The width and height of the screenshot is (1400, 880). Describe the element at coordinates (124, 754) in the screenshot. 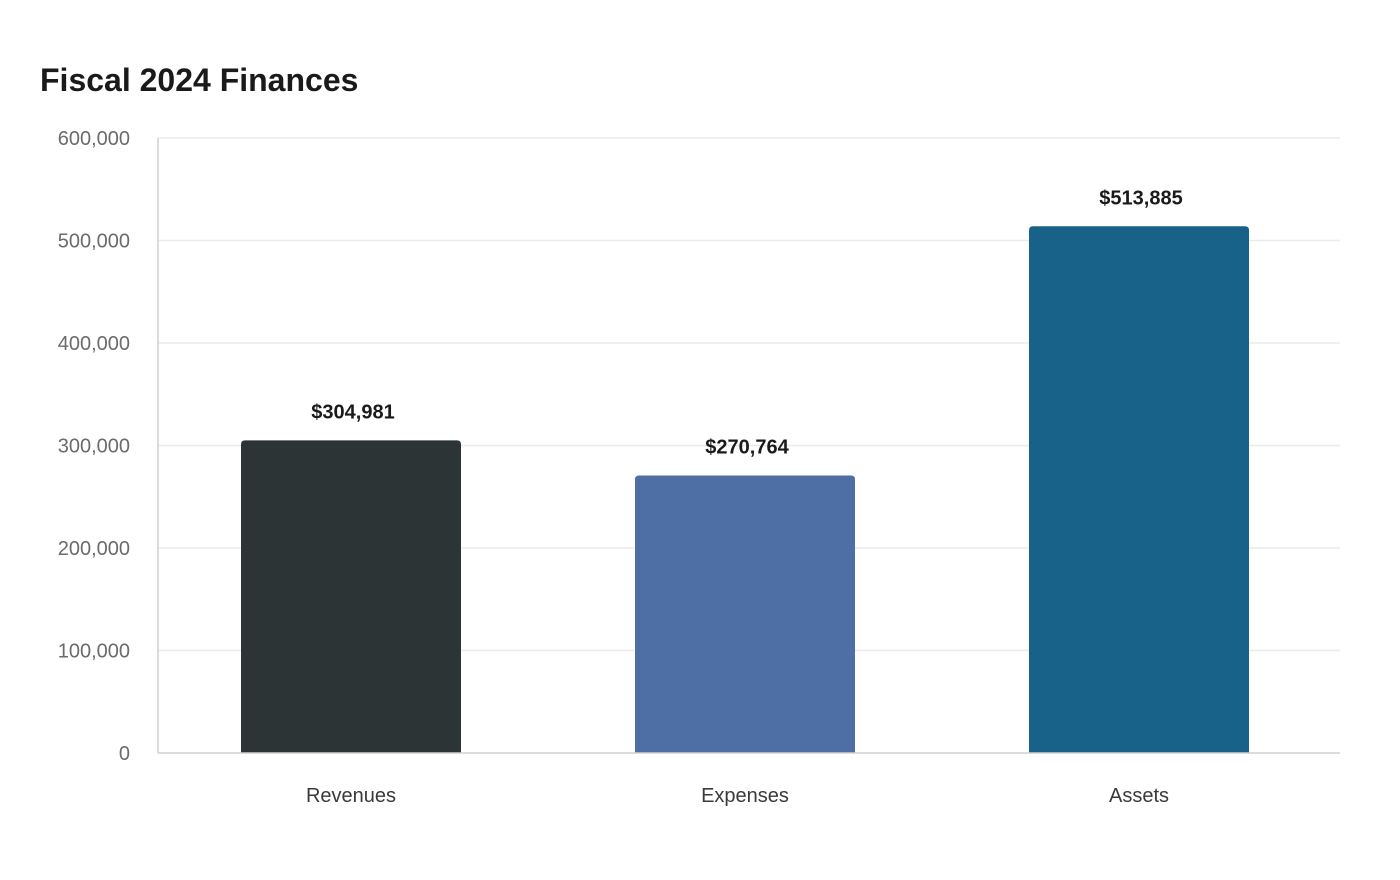

I see `y-tick-label: 0` at that location.